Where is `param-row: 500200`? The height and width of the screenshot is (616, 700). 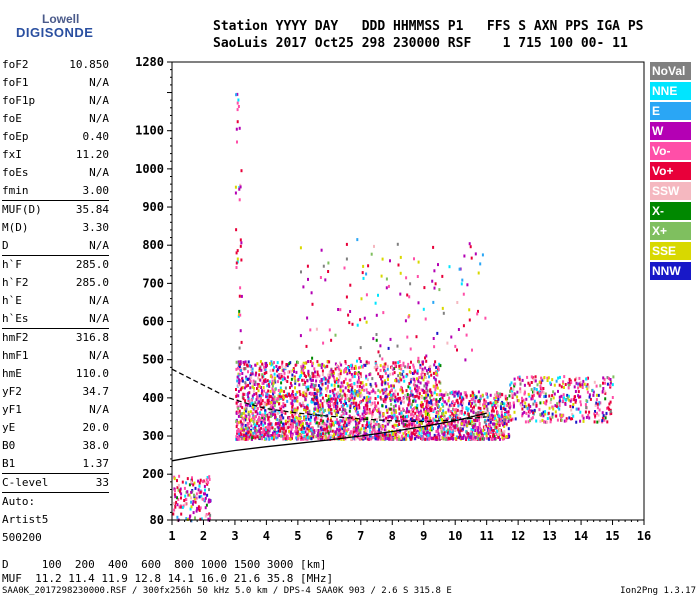
param-row: 500200 is located at coordinates (55, 538).